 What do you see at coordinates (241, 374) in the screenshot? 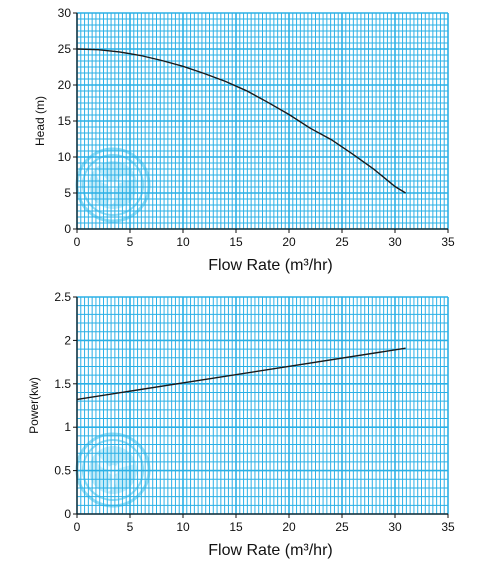
I see `power-curve-line` at bounding box center [241, 374].